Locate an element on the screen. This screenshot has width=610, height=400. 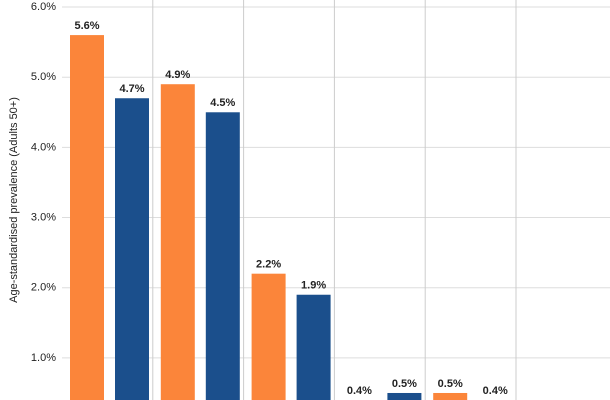
y-tick-label: 4.0% is located at coordinates (43, 147).